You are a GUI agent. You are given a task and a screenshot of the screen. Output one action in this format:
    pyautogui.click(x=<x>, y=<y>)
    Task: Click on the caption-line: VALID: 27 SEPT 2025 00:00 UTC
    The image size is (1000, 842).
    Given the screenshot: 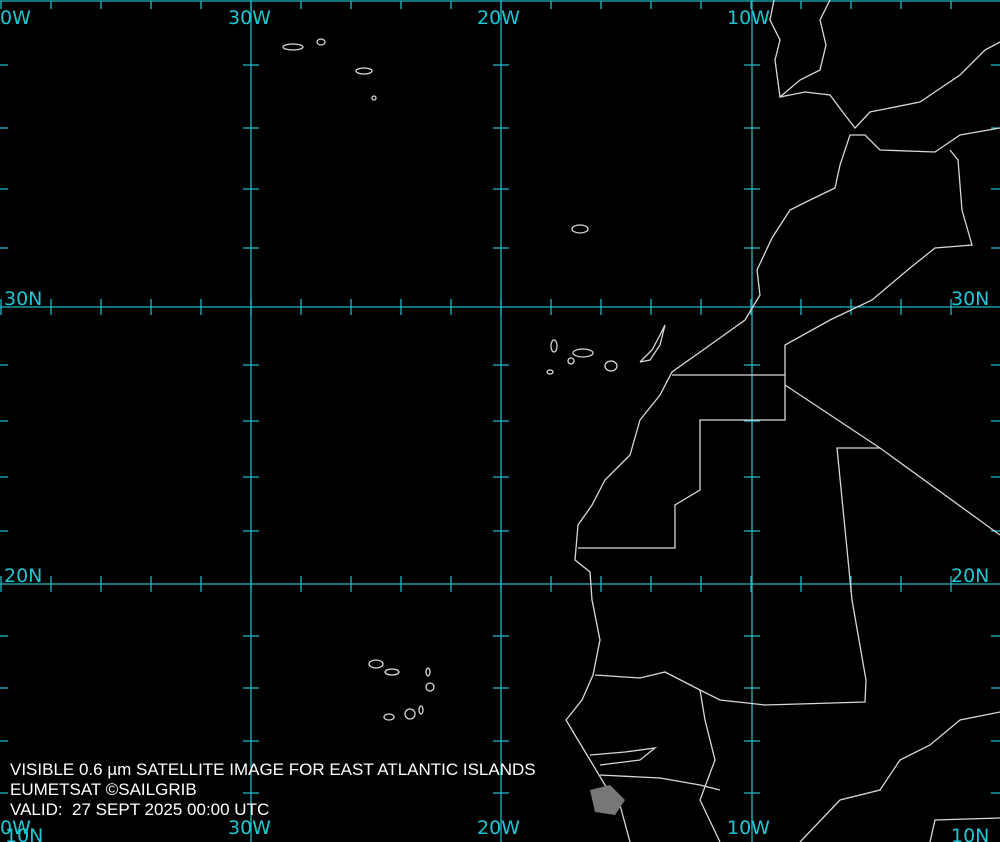 What is the action you would take?
    pyautogui.click(x=139, y=809)
    